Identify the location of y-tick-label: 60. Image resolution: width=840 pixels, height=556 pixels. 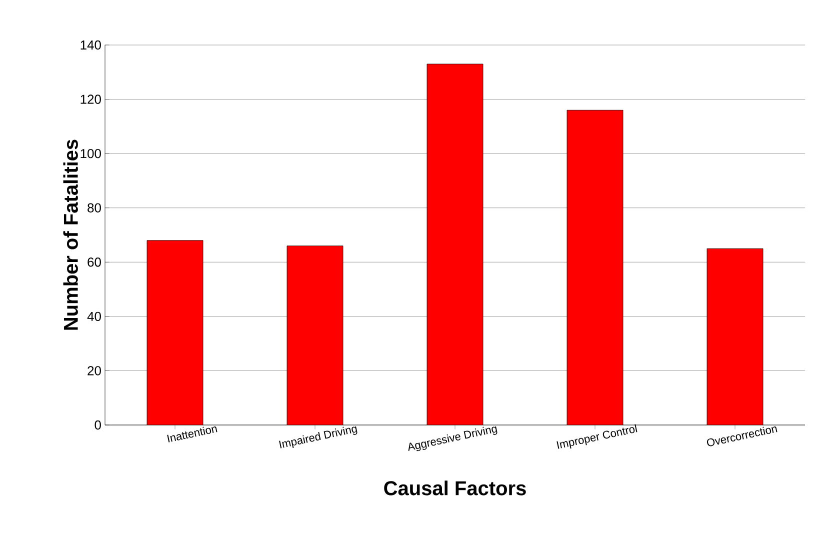
(94, 262).